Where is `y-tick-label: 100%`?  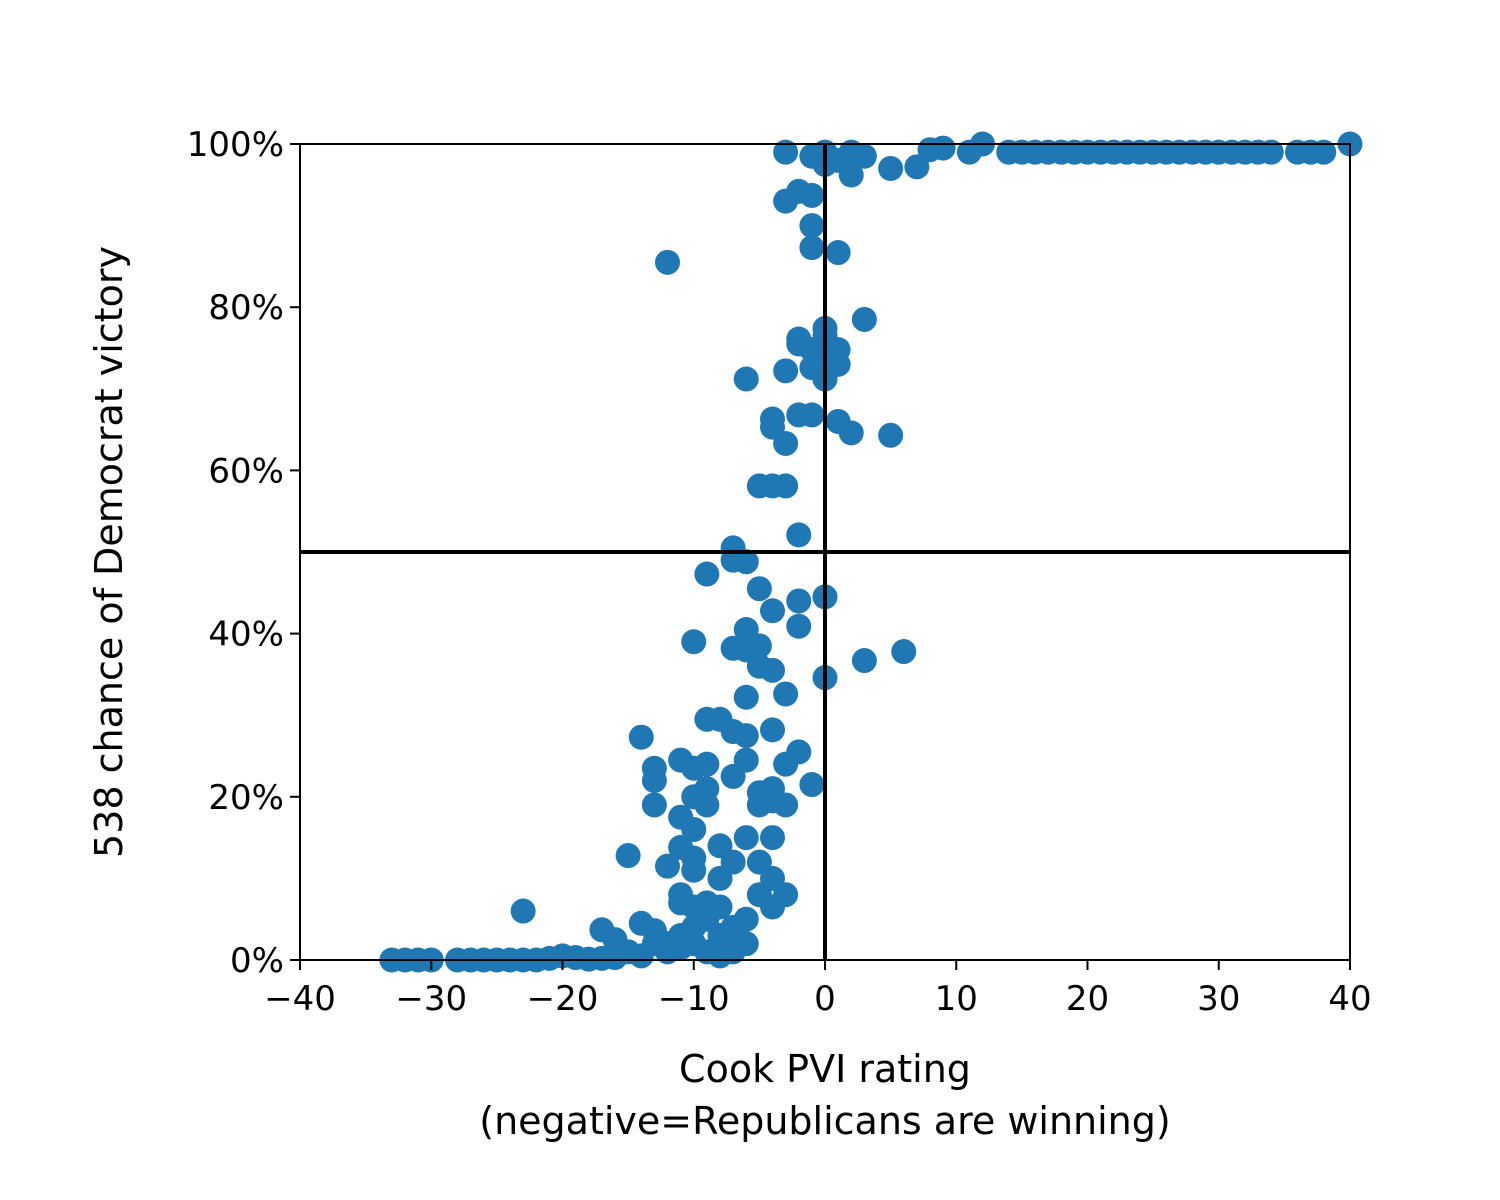
y-tick-label: 100% is located at coordinates (235, 145).